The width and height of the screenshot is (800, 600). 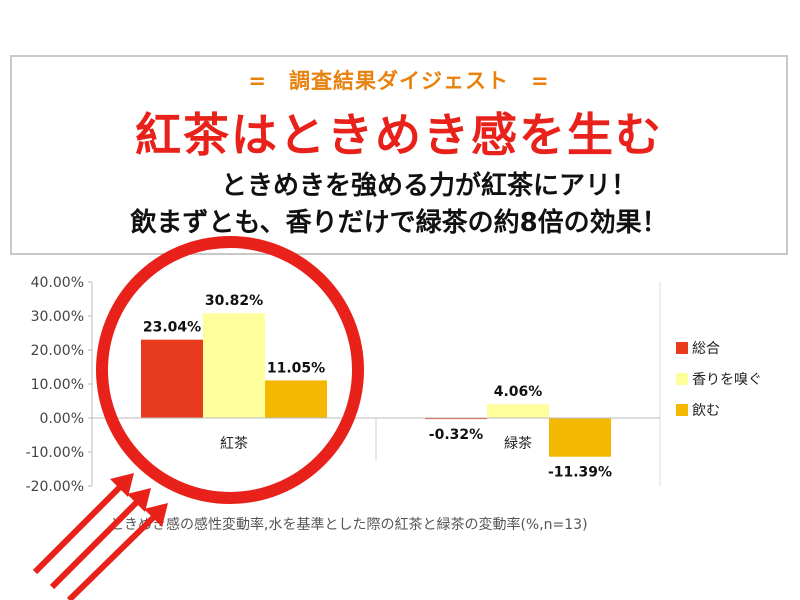 I want to click on headline: 紅茶はときめき感を生む, so click(x=399, y=135).